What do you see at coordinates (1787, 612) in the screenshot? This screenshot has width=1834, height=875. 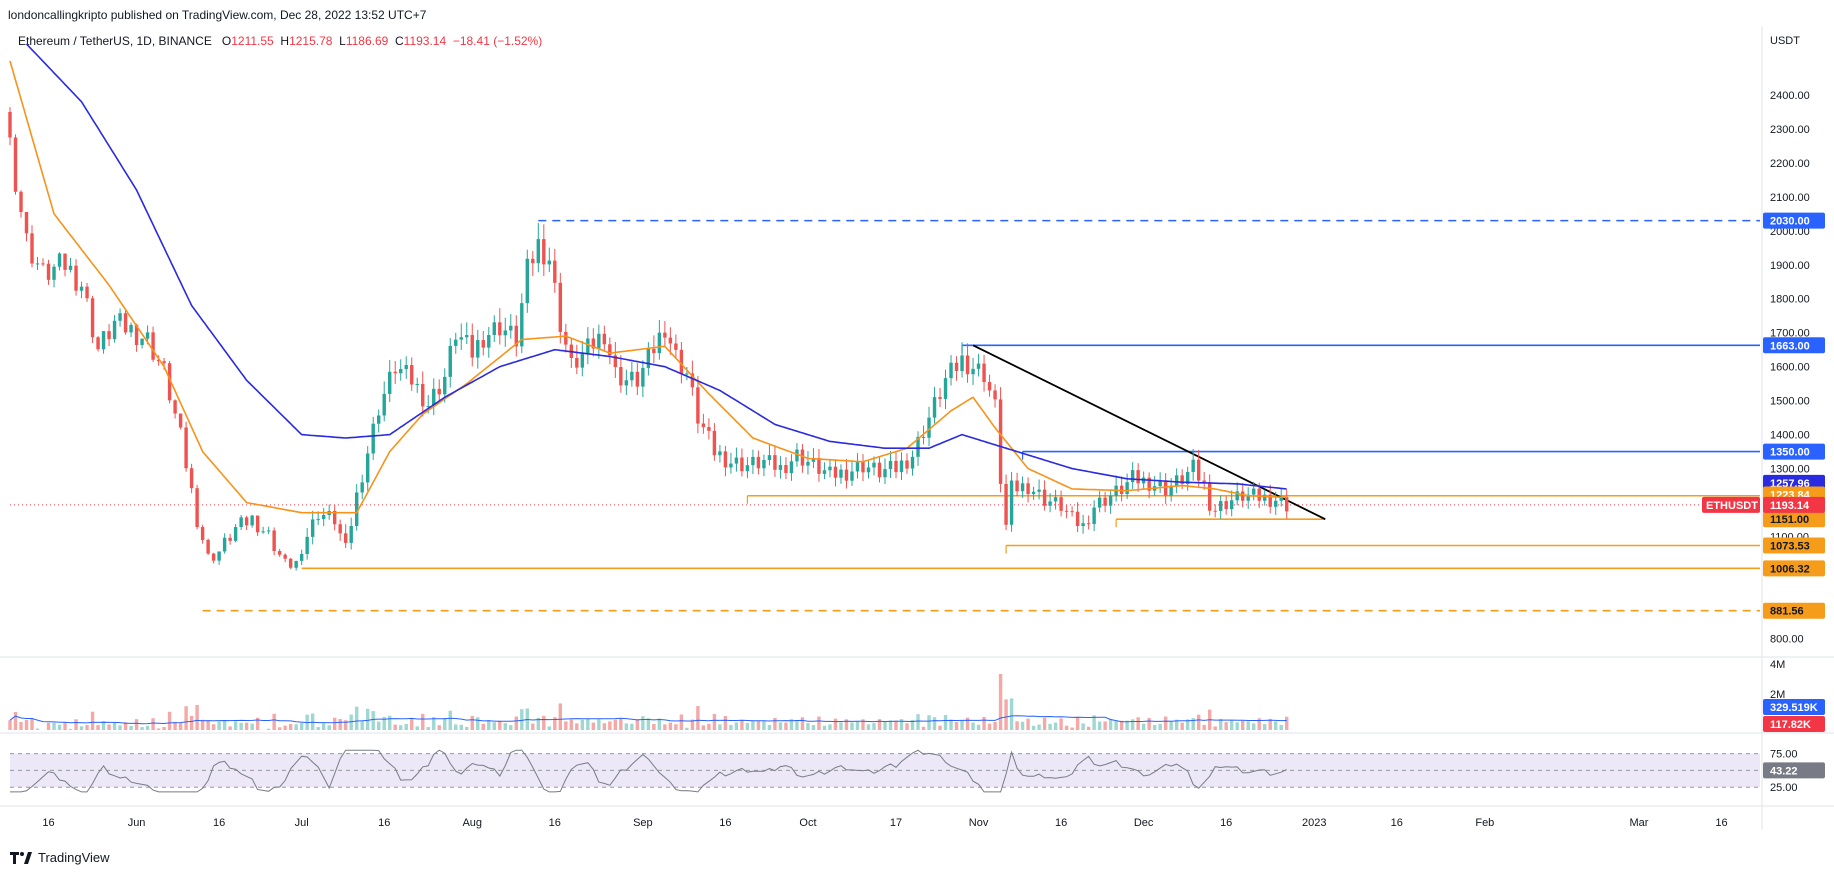 I see `level-price-tag: 881.56` at bounding box center [1787, 612].